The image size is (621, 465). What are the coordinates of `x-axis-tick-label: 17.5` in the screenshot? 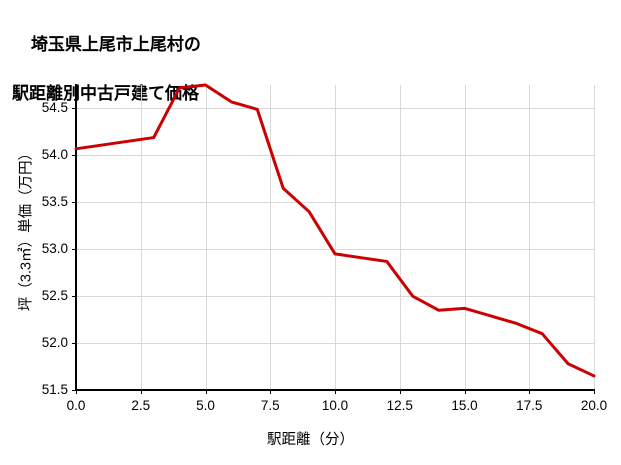 It's located at (529, 405).